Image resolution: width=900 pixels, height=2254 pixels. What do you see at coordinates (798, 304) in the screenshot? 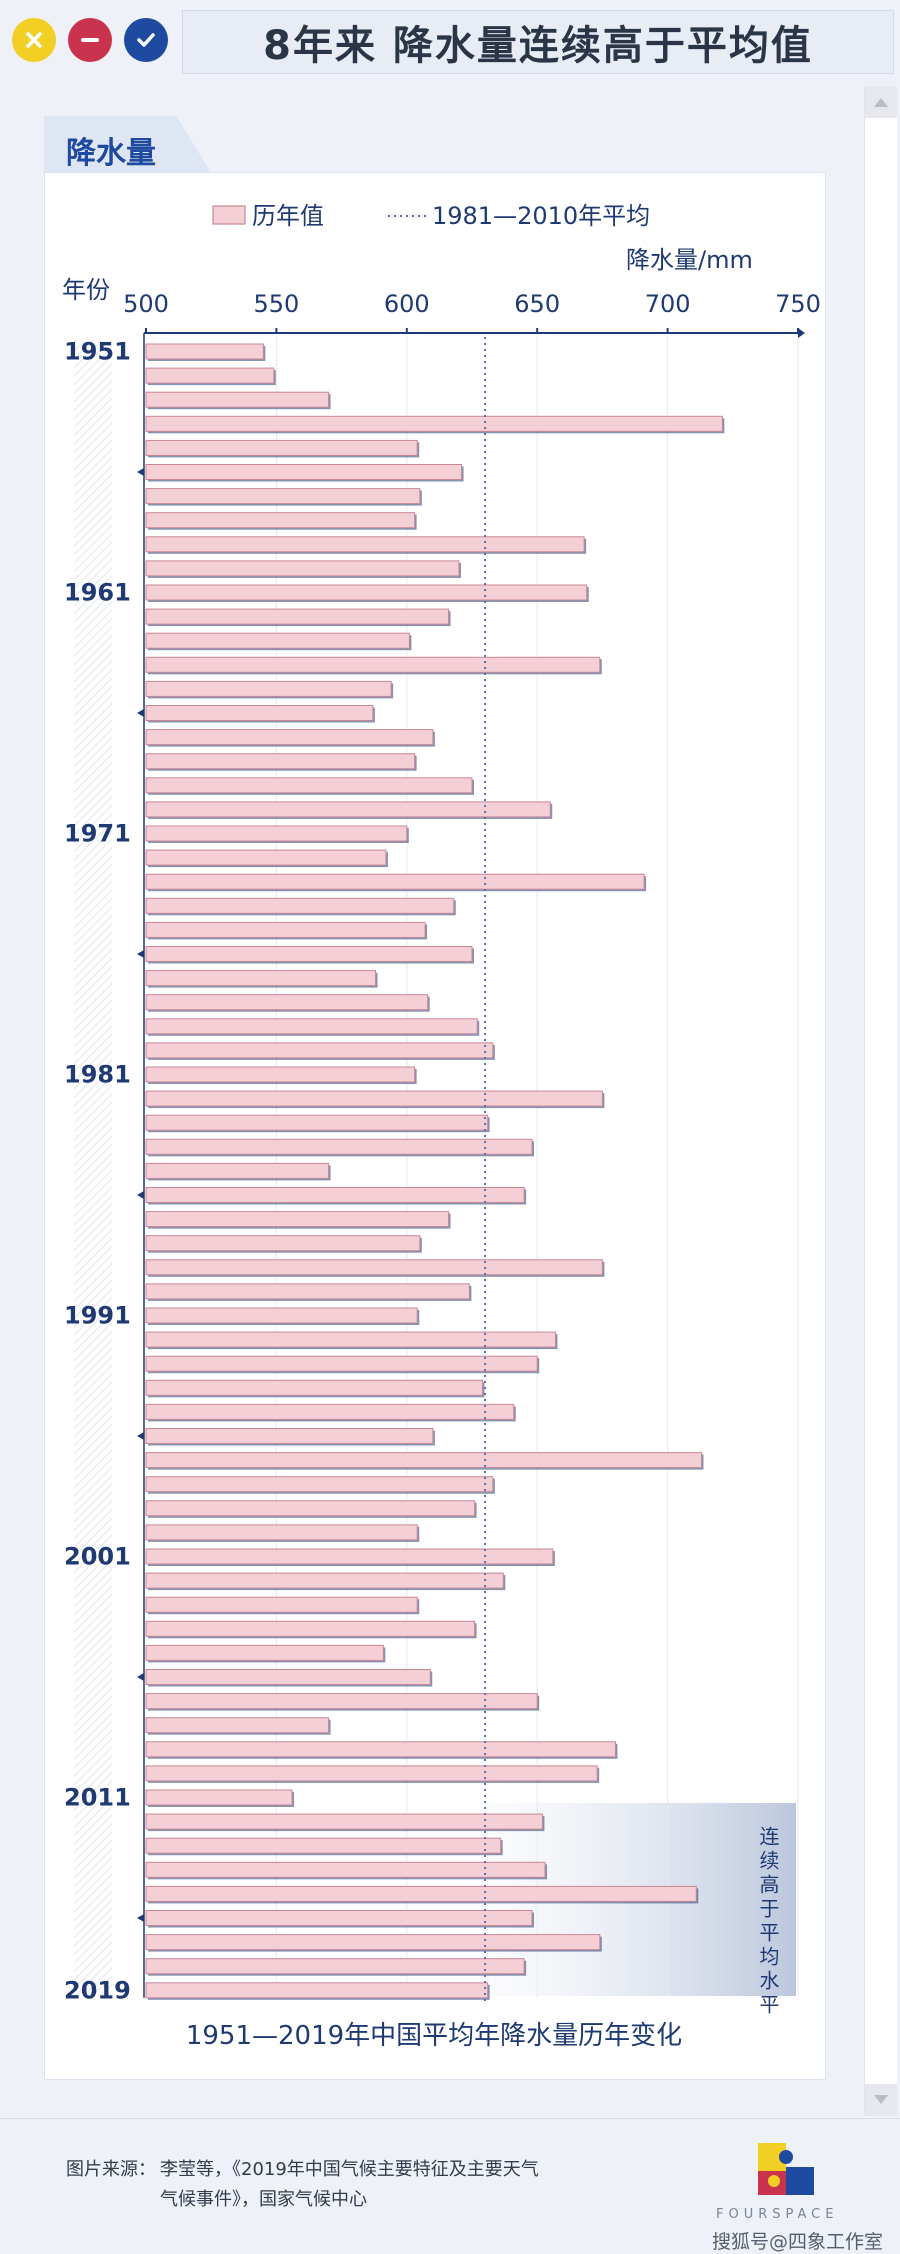
I see `x-tick-label: 750` at bounding box center [798, 304].